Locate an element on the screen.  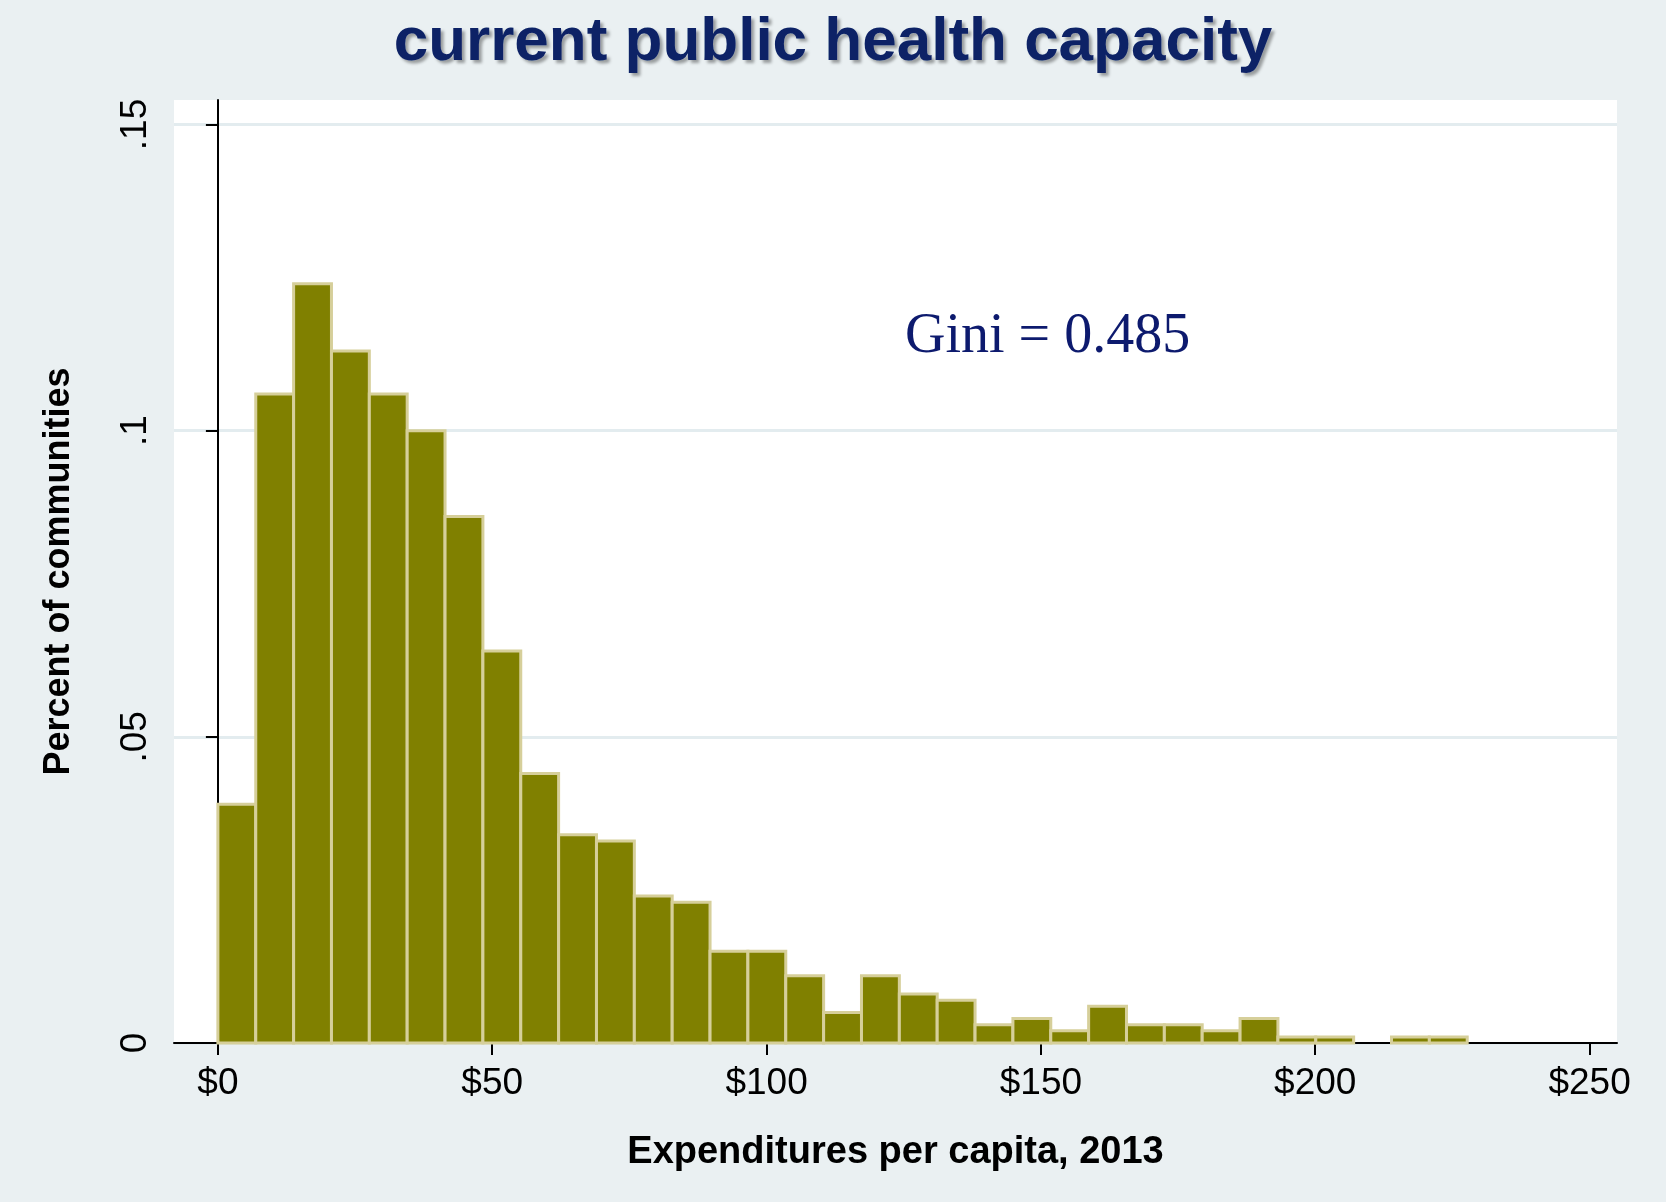
y-tick-label: .1 is located at coordinates (133, 431).